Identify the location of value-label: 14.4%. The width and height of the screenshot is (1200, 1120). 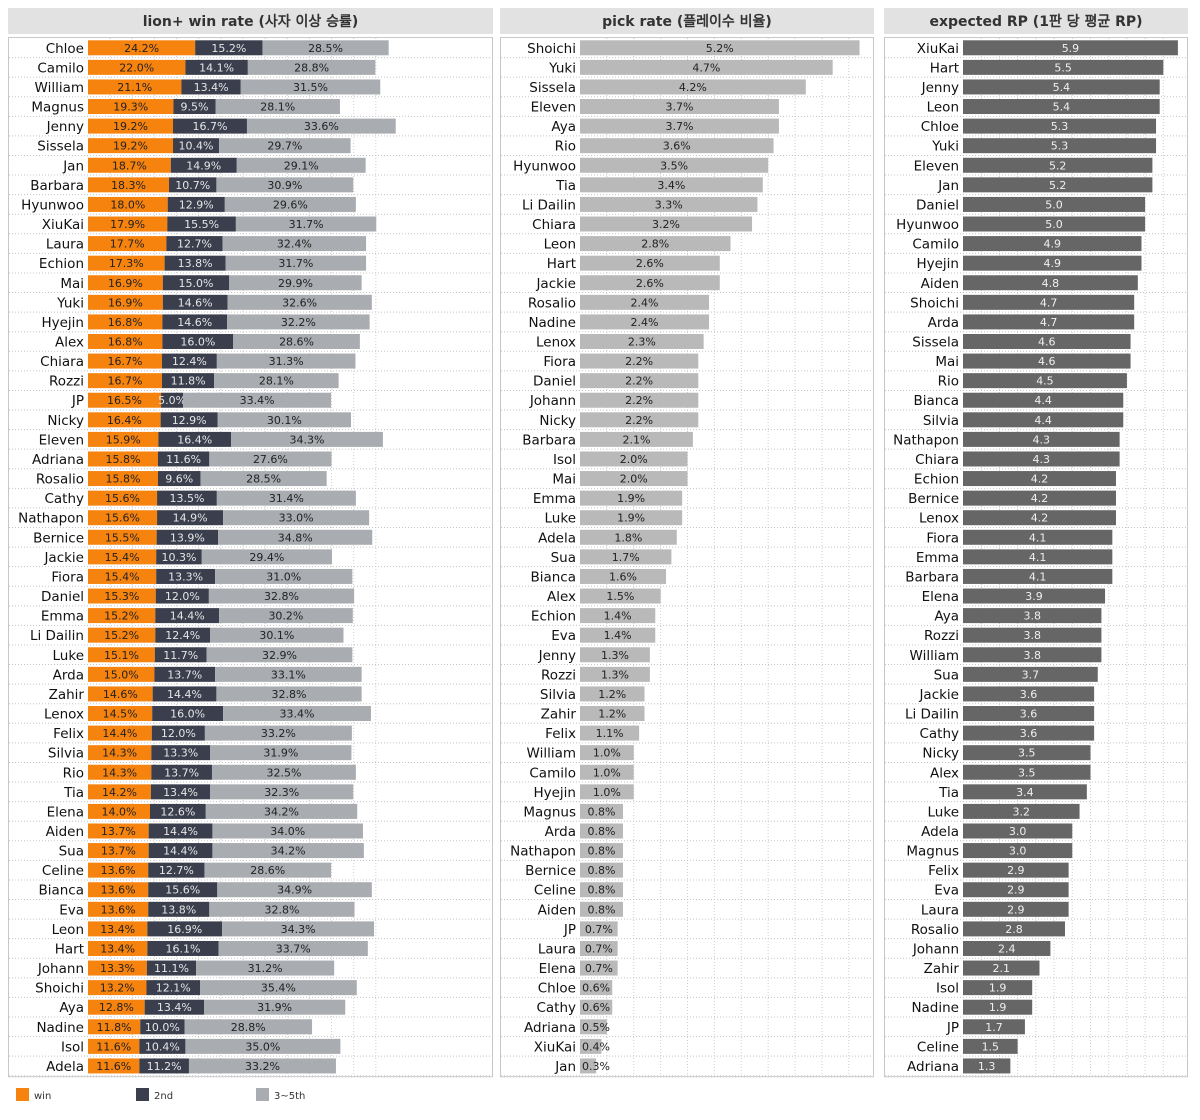
(184, 694).